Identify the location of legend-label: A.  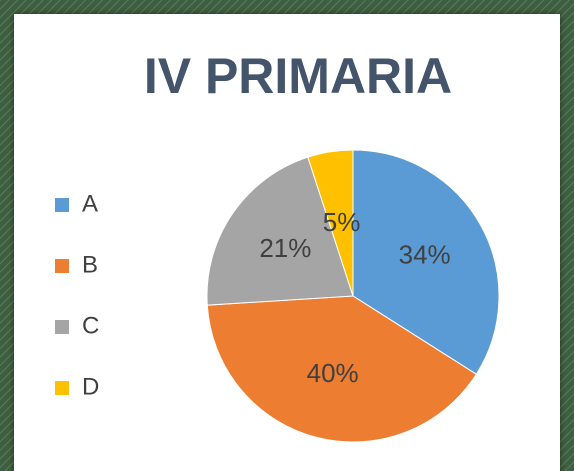
(90, 203).